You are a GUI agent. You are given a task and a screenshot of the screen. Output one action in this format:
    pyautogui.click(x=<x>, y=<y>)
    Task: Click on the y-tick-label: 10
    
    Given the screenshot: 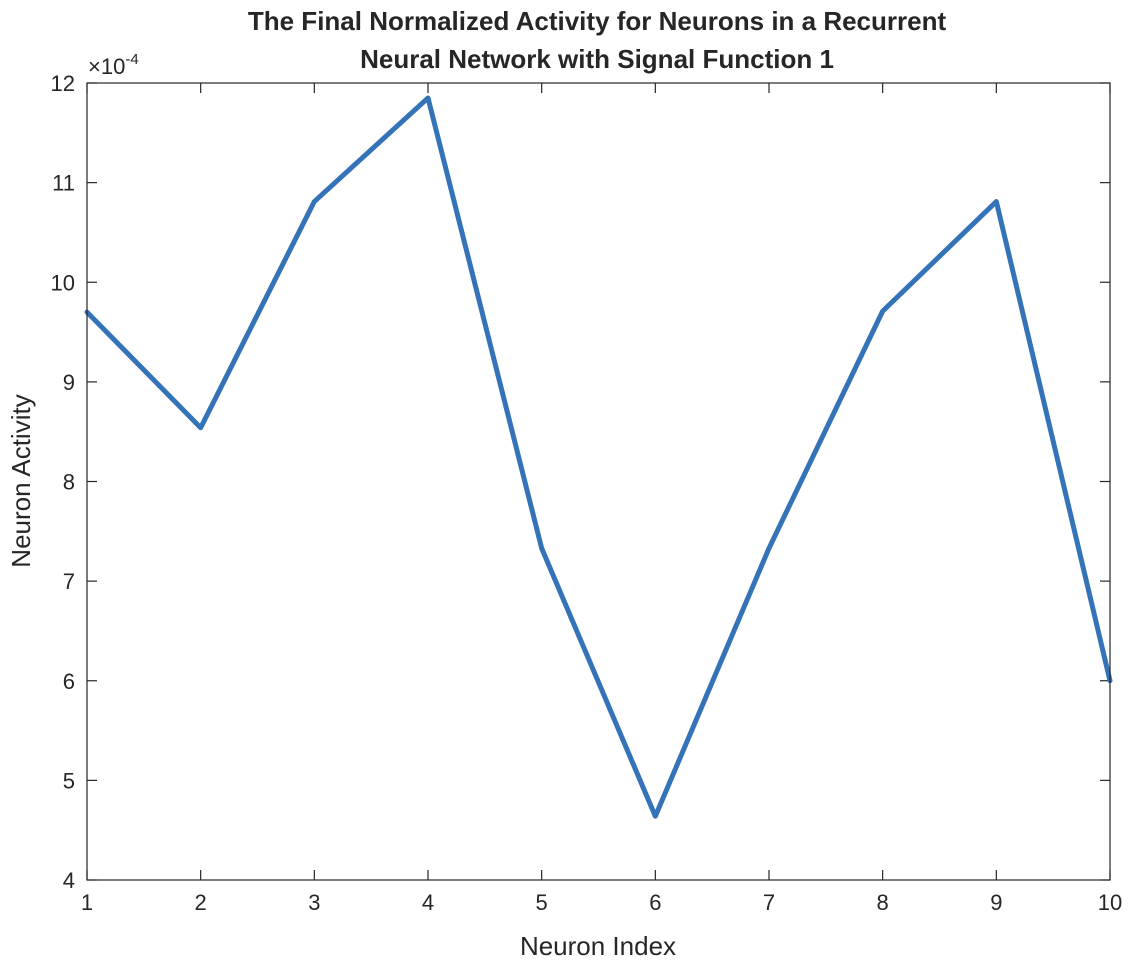 What is the action you would take?
    pyautogui.click(x=63, y=282)
    